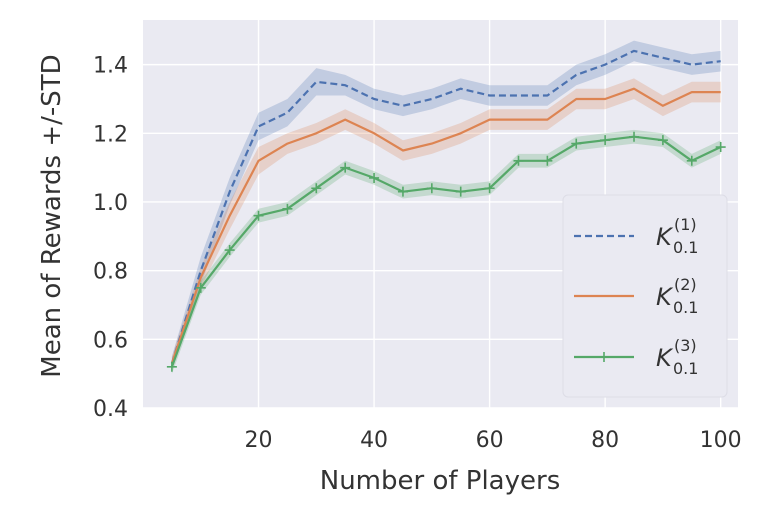 This screenshot has width=774, height=512. What do you see at coordinates (490, 440) in the screenshot?
I see `x-tick-label: 60` at bounding box center [490, 440].